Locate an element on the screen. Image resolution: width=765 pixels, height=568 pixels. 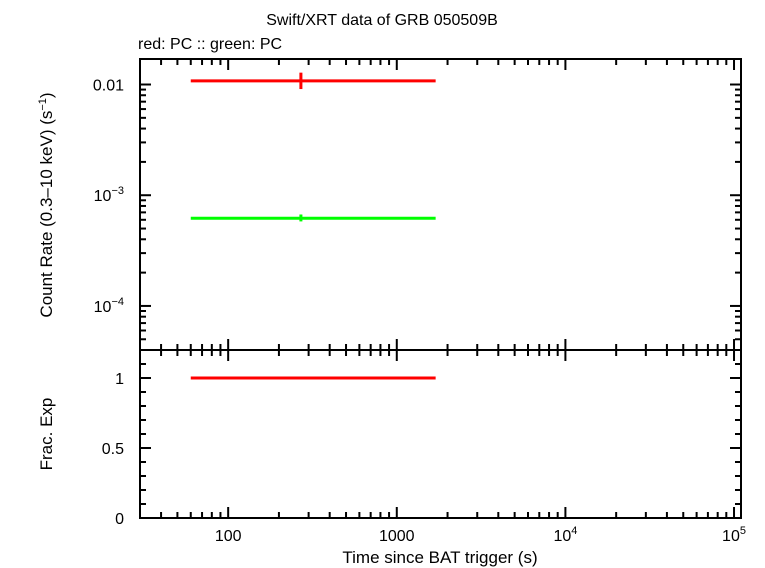
chart-title: Swift/XRT data of GRB 050509B is located at coordinates (382, 20).